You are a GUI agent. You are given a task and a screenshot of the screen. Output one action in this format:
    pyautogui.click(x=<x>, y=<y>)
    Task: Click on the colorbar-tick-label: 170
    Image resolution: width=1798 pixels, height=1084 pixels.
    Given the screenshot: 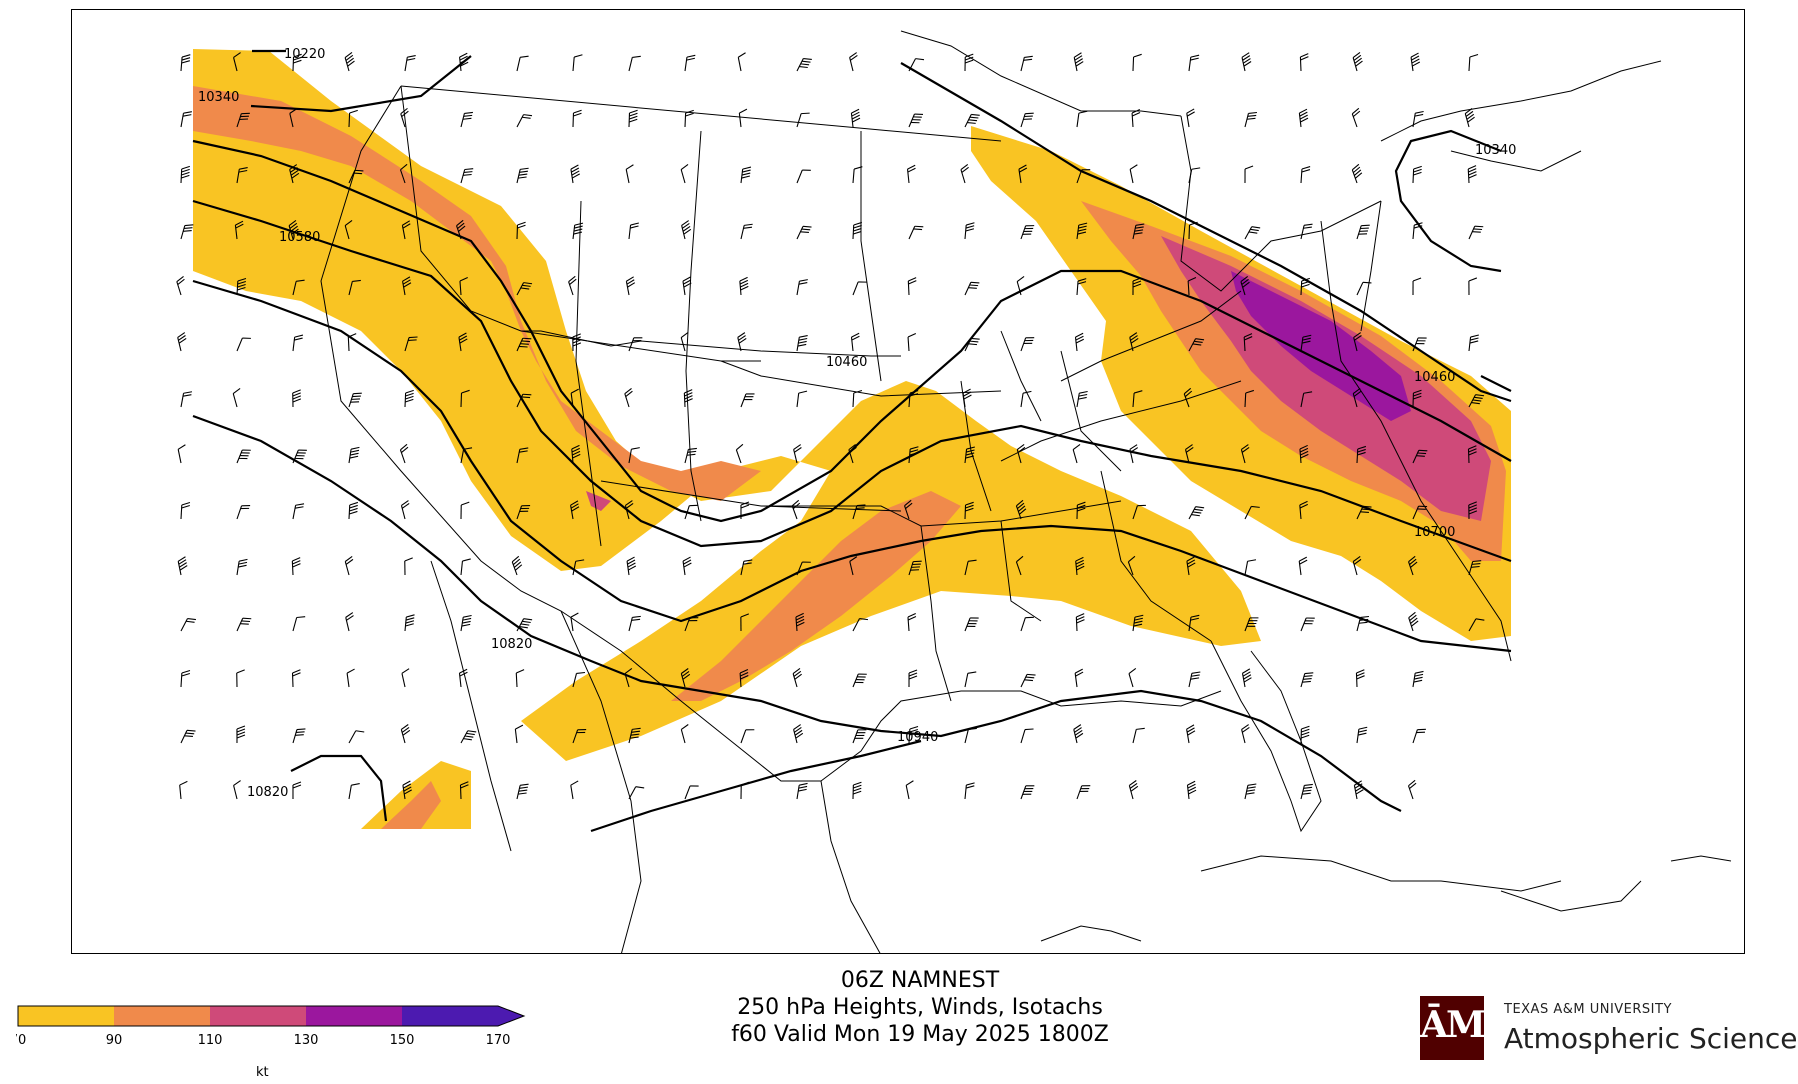 What is the action you would take?
    pyautogui.click(x=498, y=1040)
    